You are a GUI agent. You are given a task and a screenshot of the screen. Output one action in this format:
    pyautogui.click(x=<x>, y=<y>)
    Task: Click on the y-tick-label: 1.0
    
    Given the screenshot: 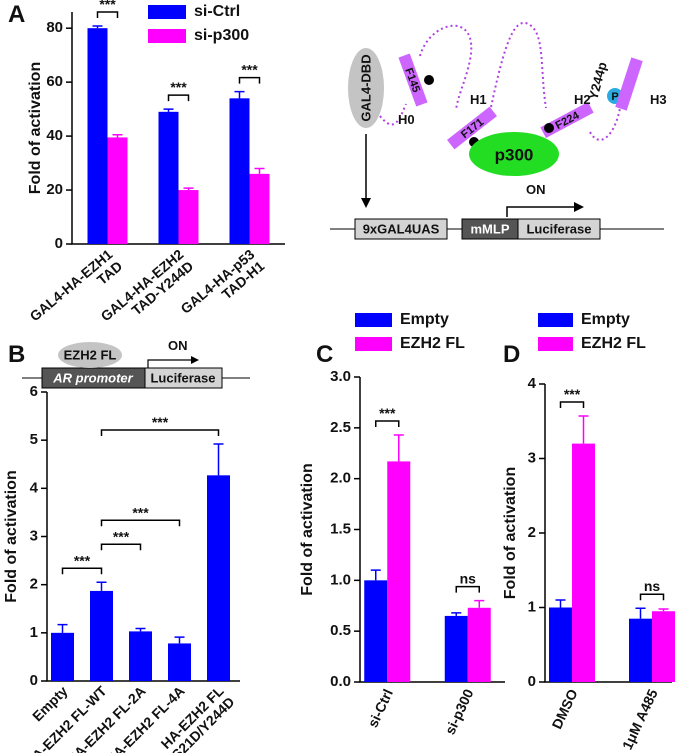 What is the action you would take?
    pyautogui.click(x=340, y=579)
    